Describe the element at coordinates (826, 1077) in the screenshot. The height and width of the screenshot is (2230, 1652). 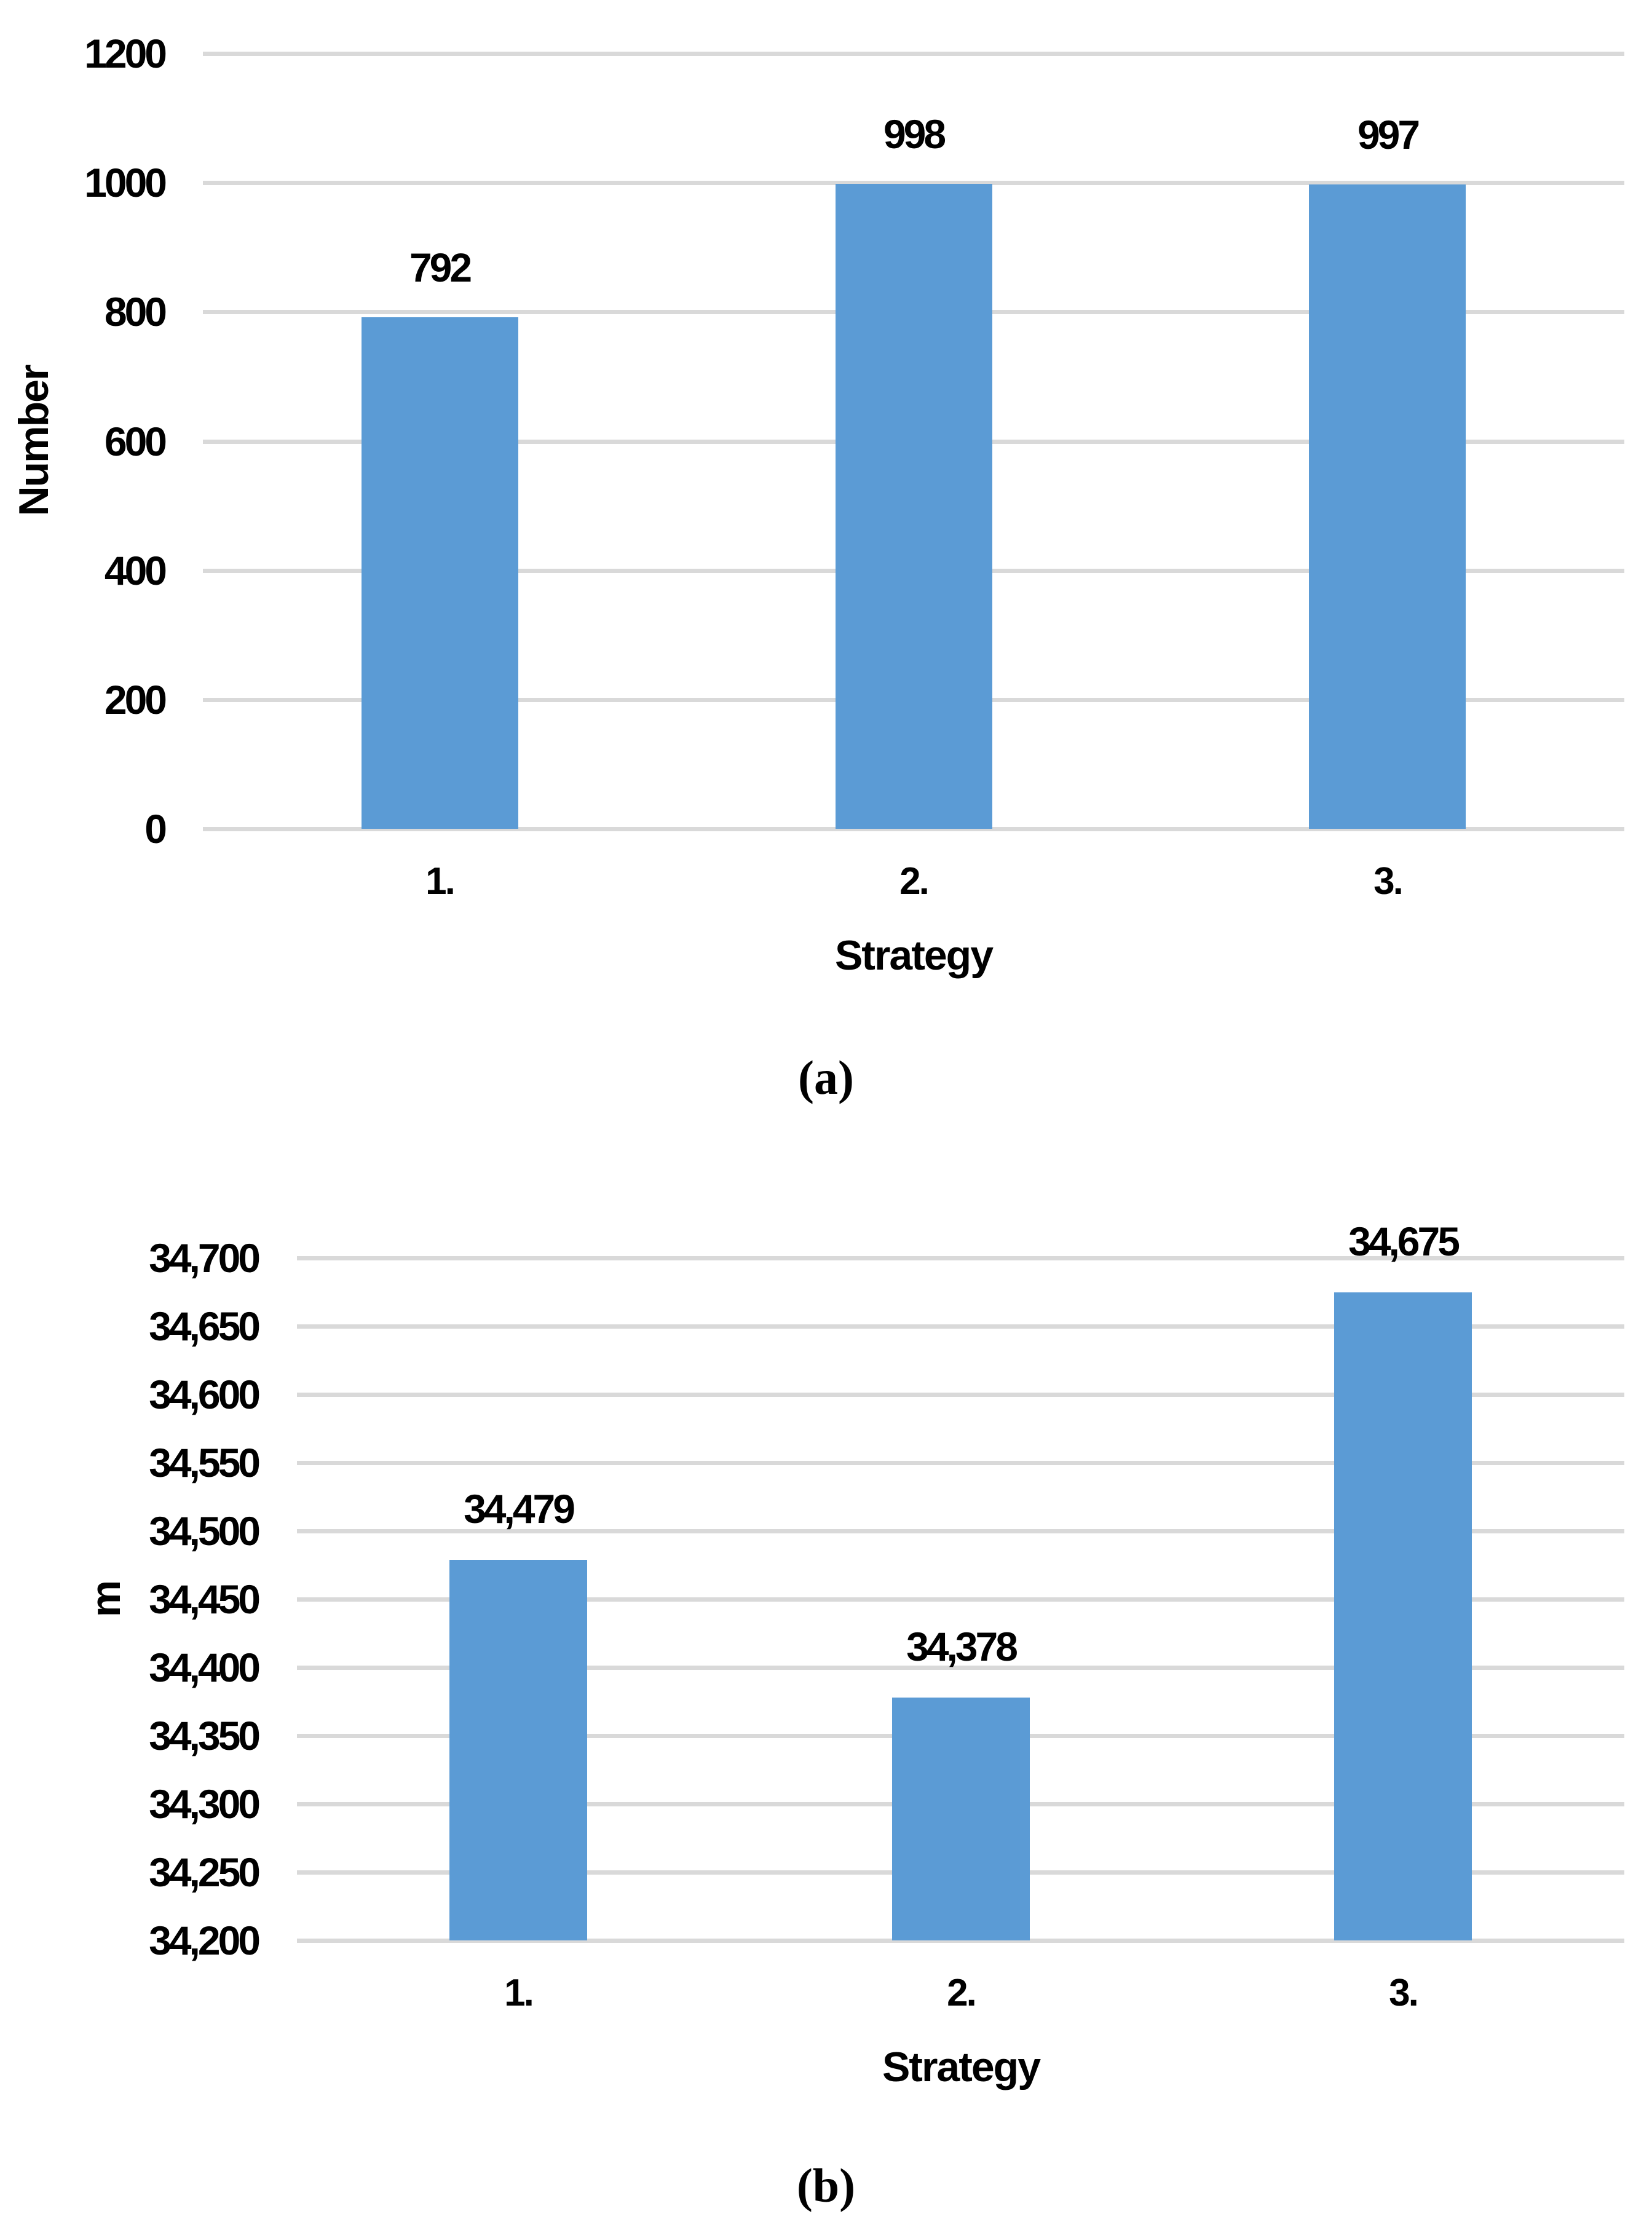
I see `caption-a: (a)` at that location.